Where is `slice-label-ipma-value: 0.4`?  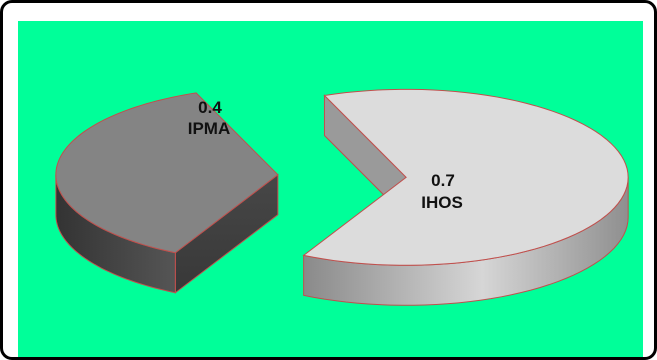 slice-label-ipma-value: 0.4 is located at coordinates (210, 107).